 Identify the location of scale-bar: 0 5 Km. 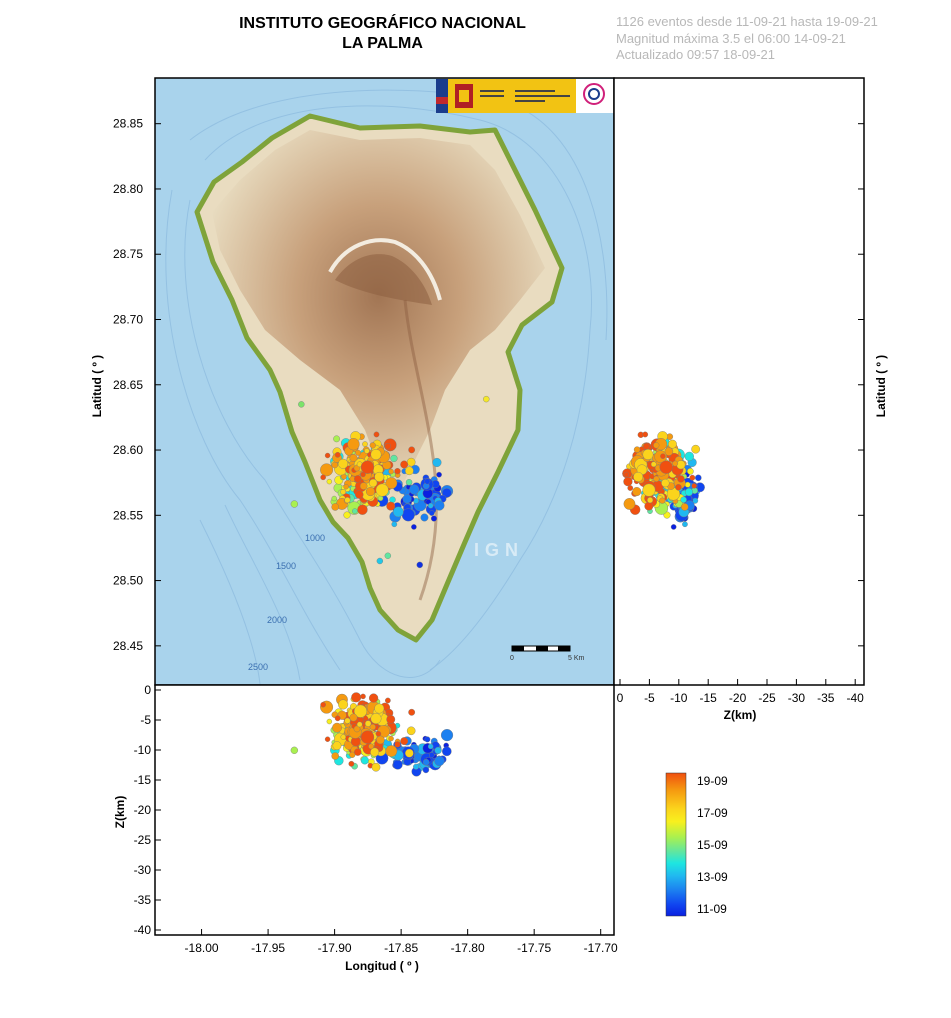
(547, 653).